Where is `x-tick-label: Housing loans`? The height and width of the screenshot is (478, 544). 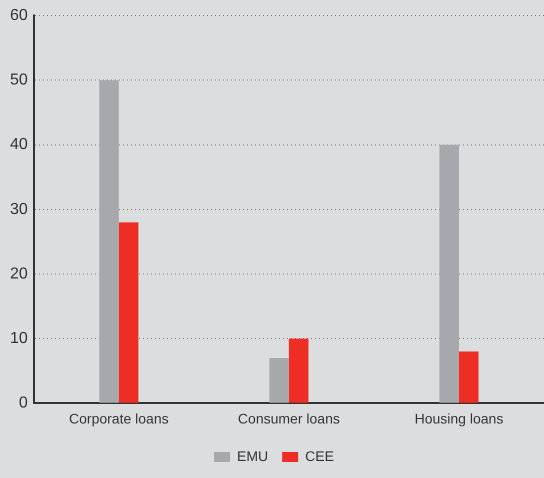
x-tick-label: Housing loans is located at coordinates (459, 418).